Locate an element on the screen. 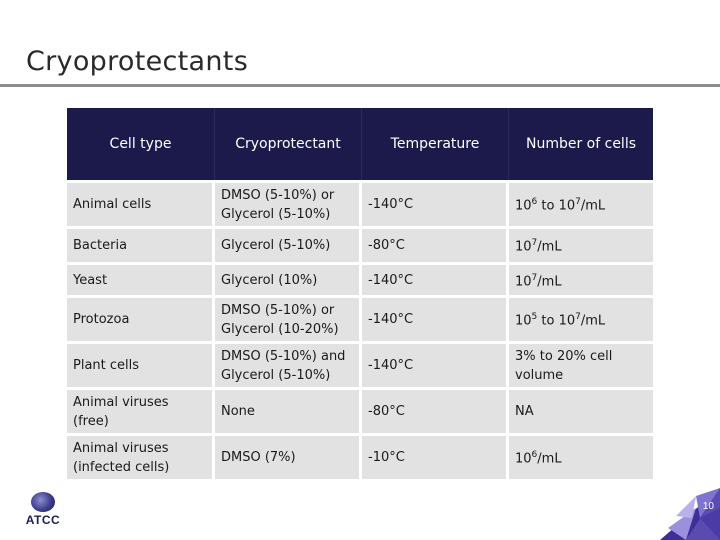 The height and width of the screenshot is (540, 720). header-cell-type: Cell type is located at coordinates (141, 144).